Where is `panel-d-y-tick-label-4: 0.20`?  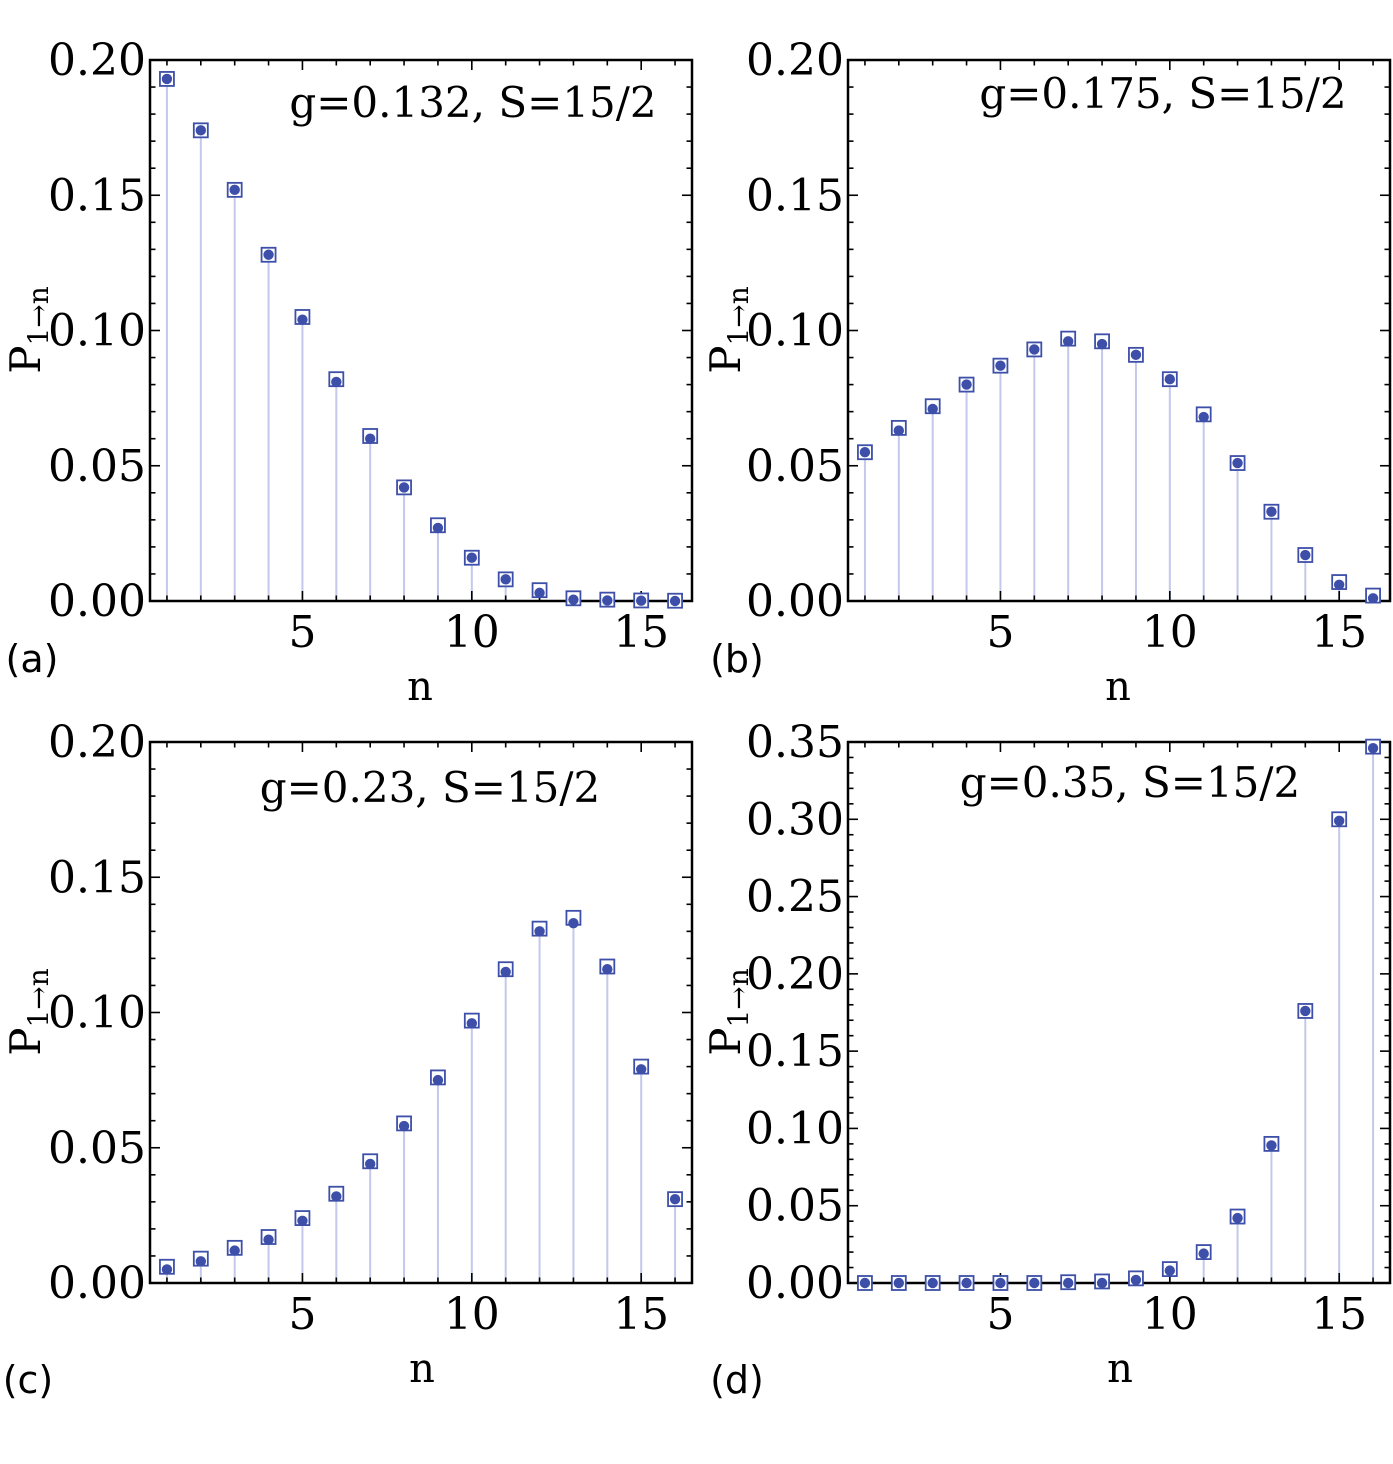
panel-d-y-tick-label-4: 0.20 is located at coordinates (795, 974).